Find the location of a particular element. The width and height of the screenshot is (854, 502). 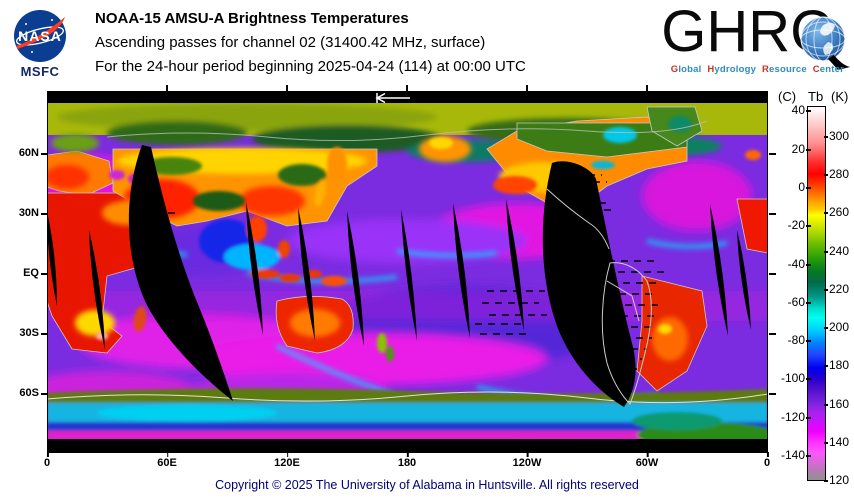

nasa-logo: NASA is located at coordinates (40, 36).